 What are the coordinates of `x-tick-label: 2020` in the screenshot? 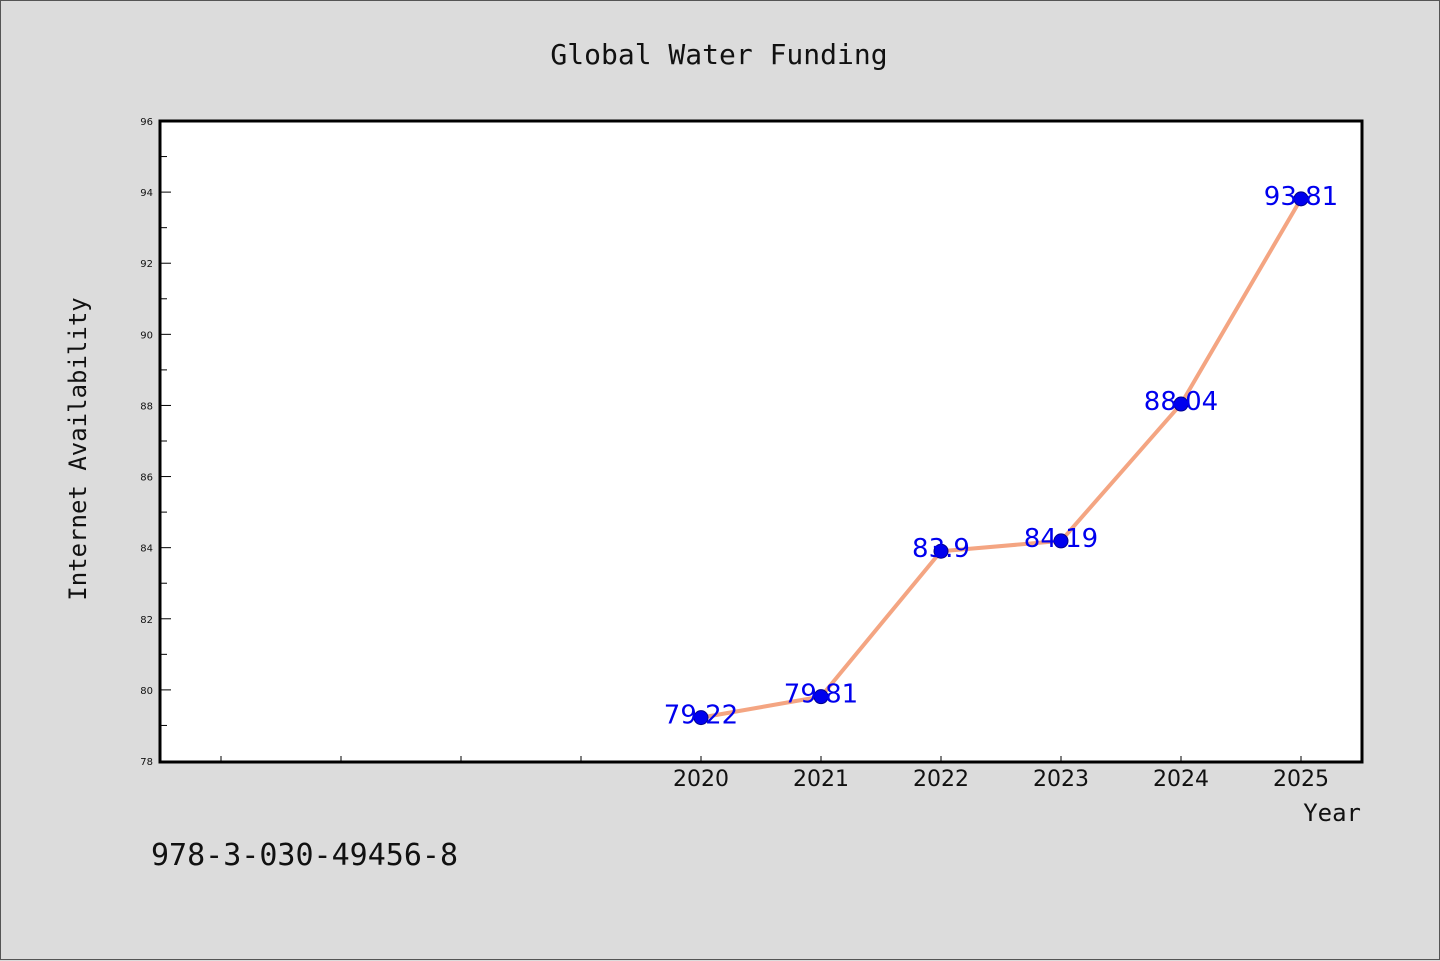 It's located at (701, 779).